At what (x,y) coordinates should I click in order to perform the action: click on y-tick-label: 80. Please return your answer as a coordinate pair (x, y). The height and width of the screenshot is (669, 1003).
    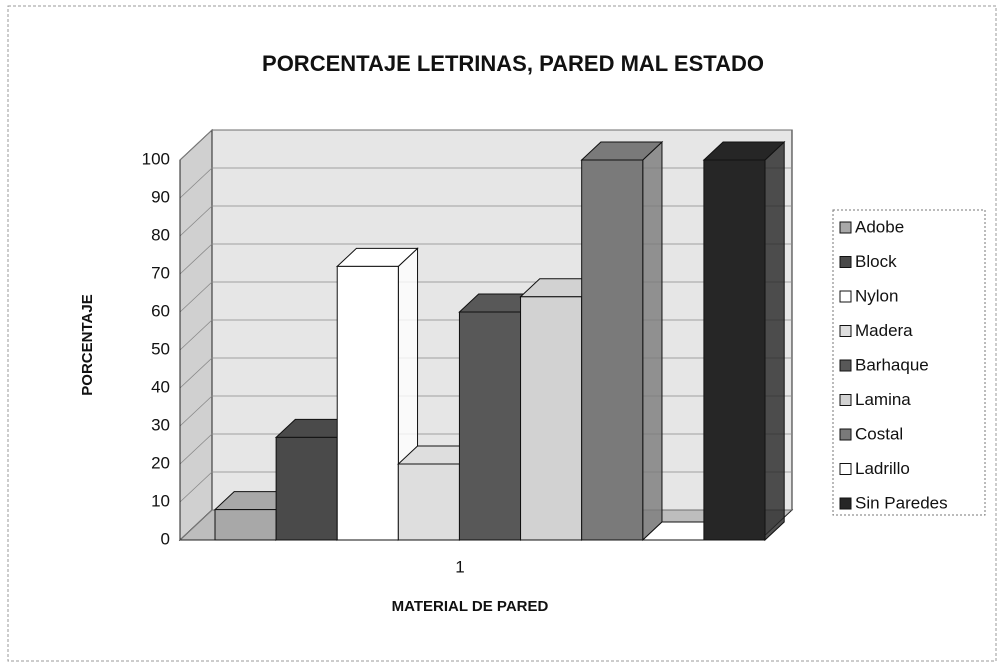
    Looking at the image, I should click on (160, 234).